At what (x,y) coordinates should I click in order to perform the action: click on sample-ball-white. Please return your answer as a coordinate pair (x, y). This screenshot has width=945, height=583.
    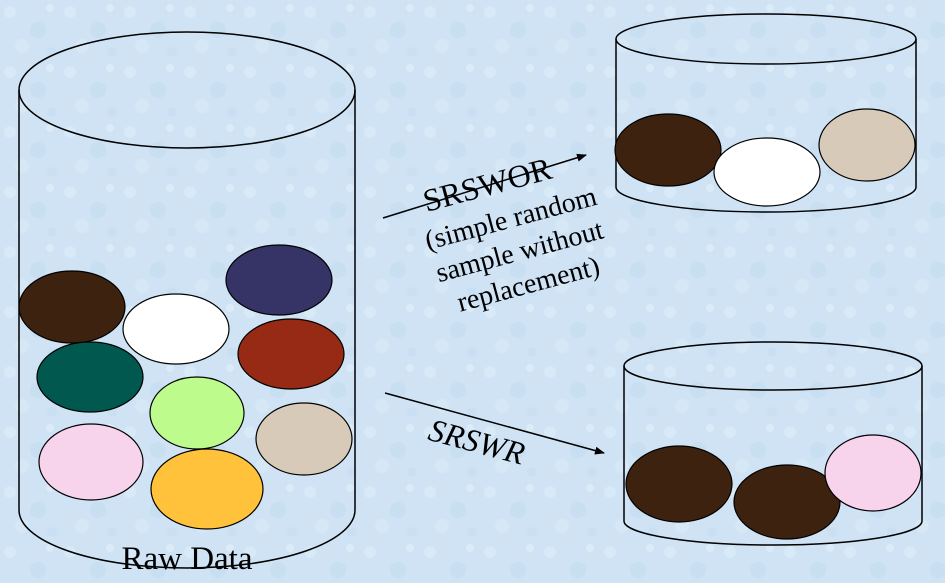
    Looking at the image, I should click on (767, 172).